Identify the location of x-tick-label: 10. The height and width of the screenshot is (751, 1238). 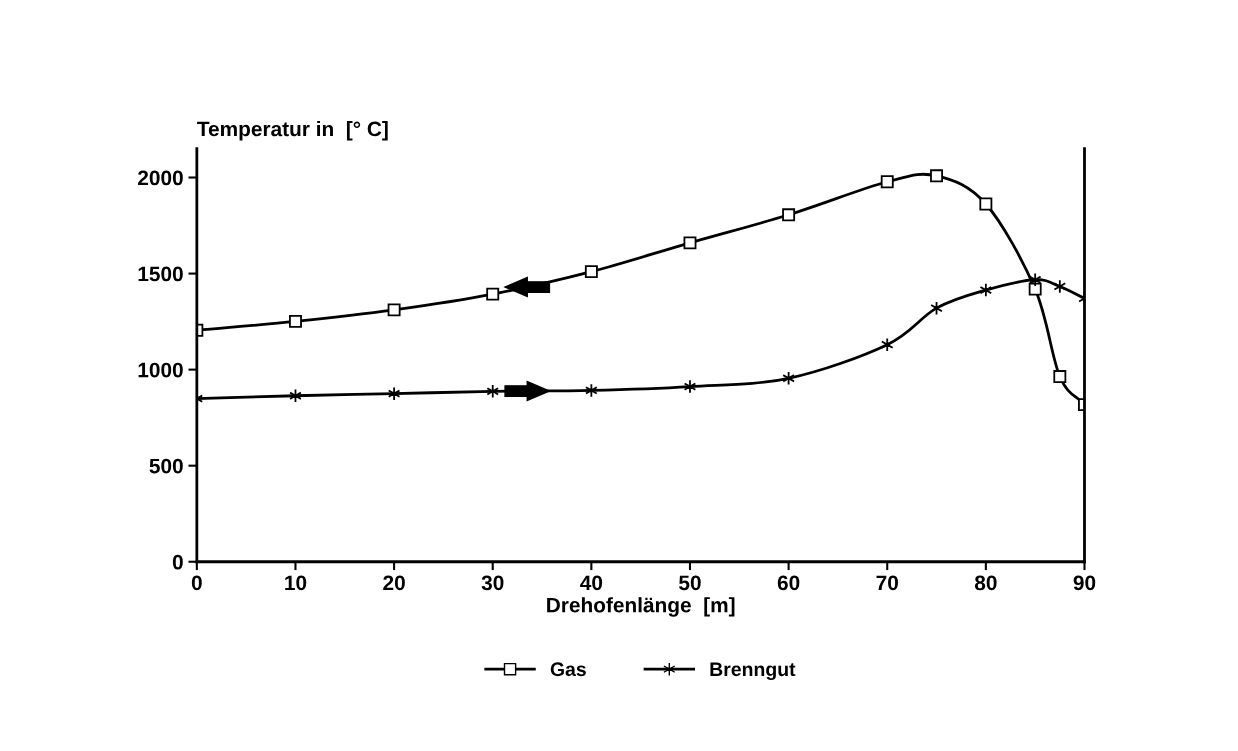
(296, 583).